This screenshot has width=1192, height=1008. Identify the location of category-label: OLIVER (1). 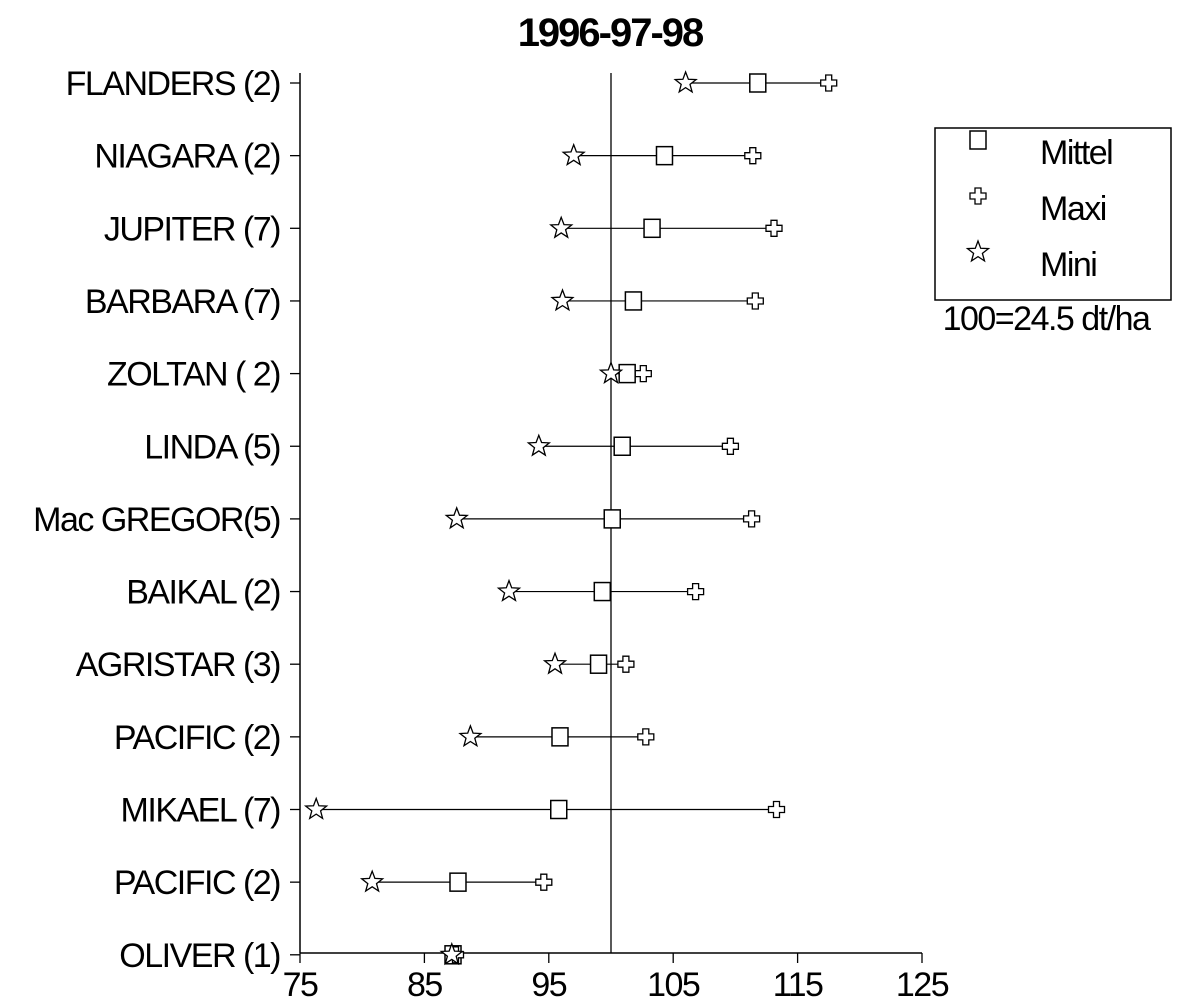
(199, 956).